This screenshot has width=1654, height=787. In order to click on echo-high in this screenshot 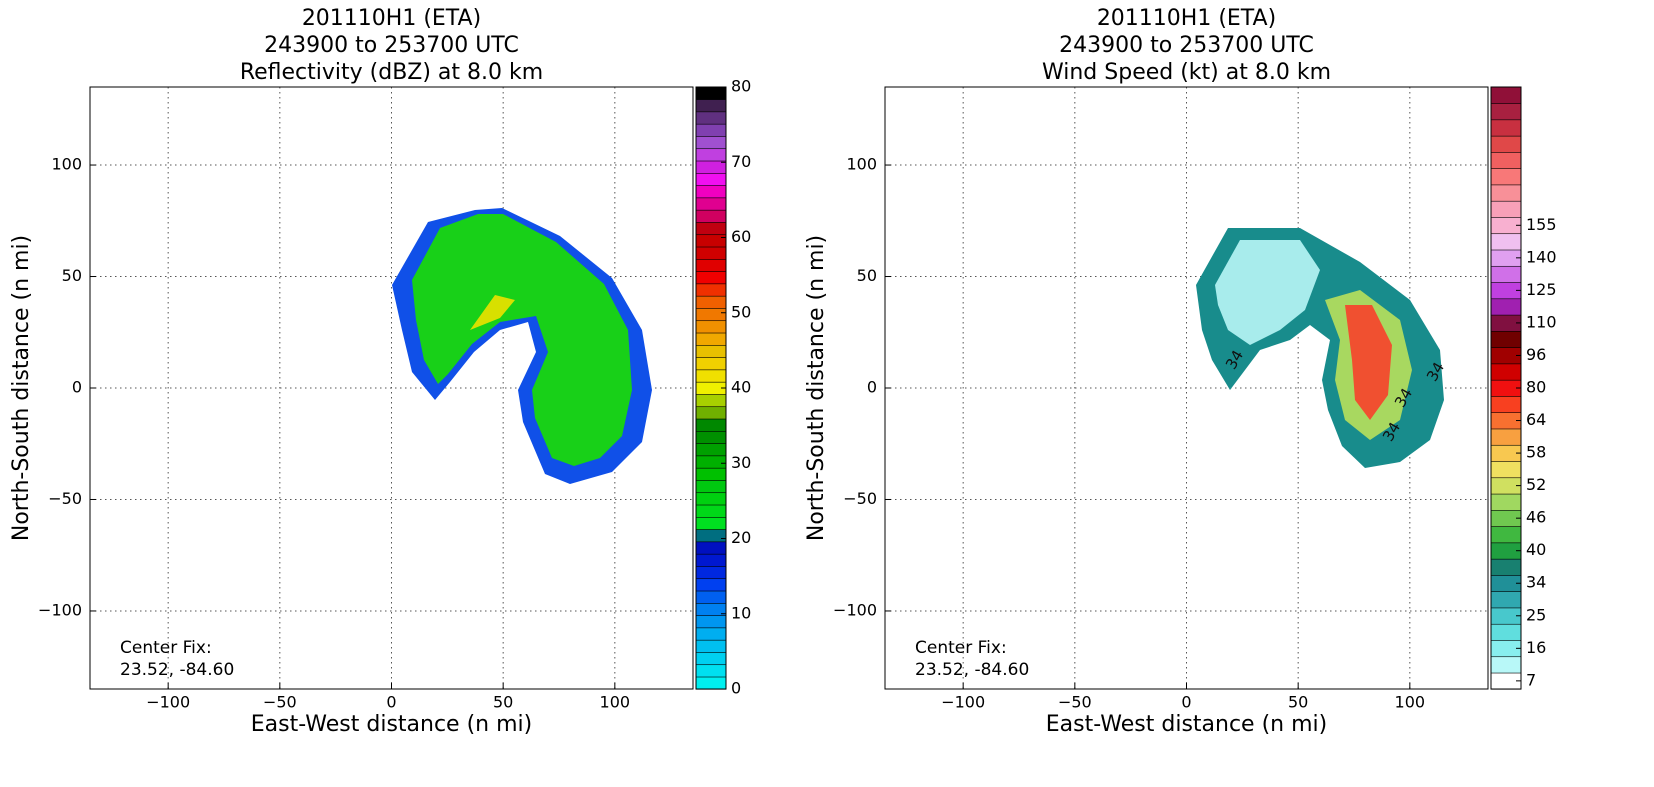, I will do `click(492, 312)`.